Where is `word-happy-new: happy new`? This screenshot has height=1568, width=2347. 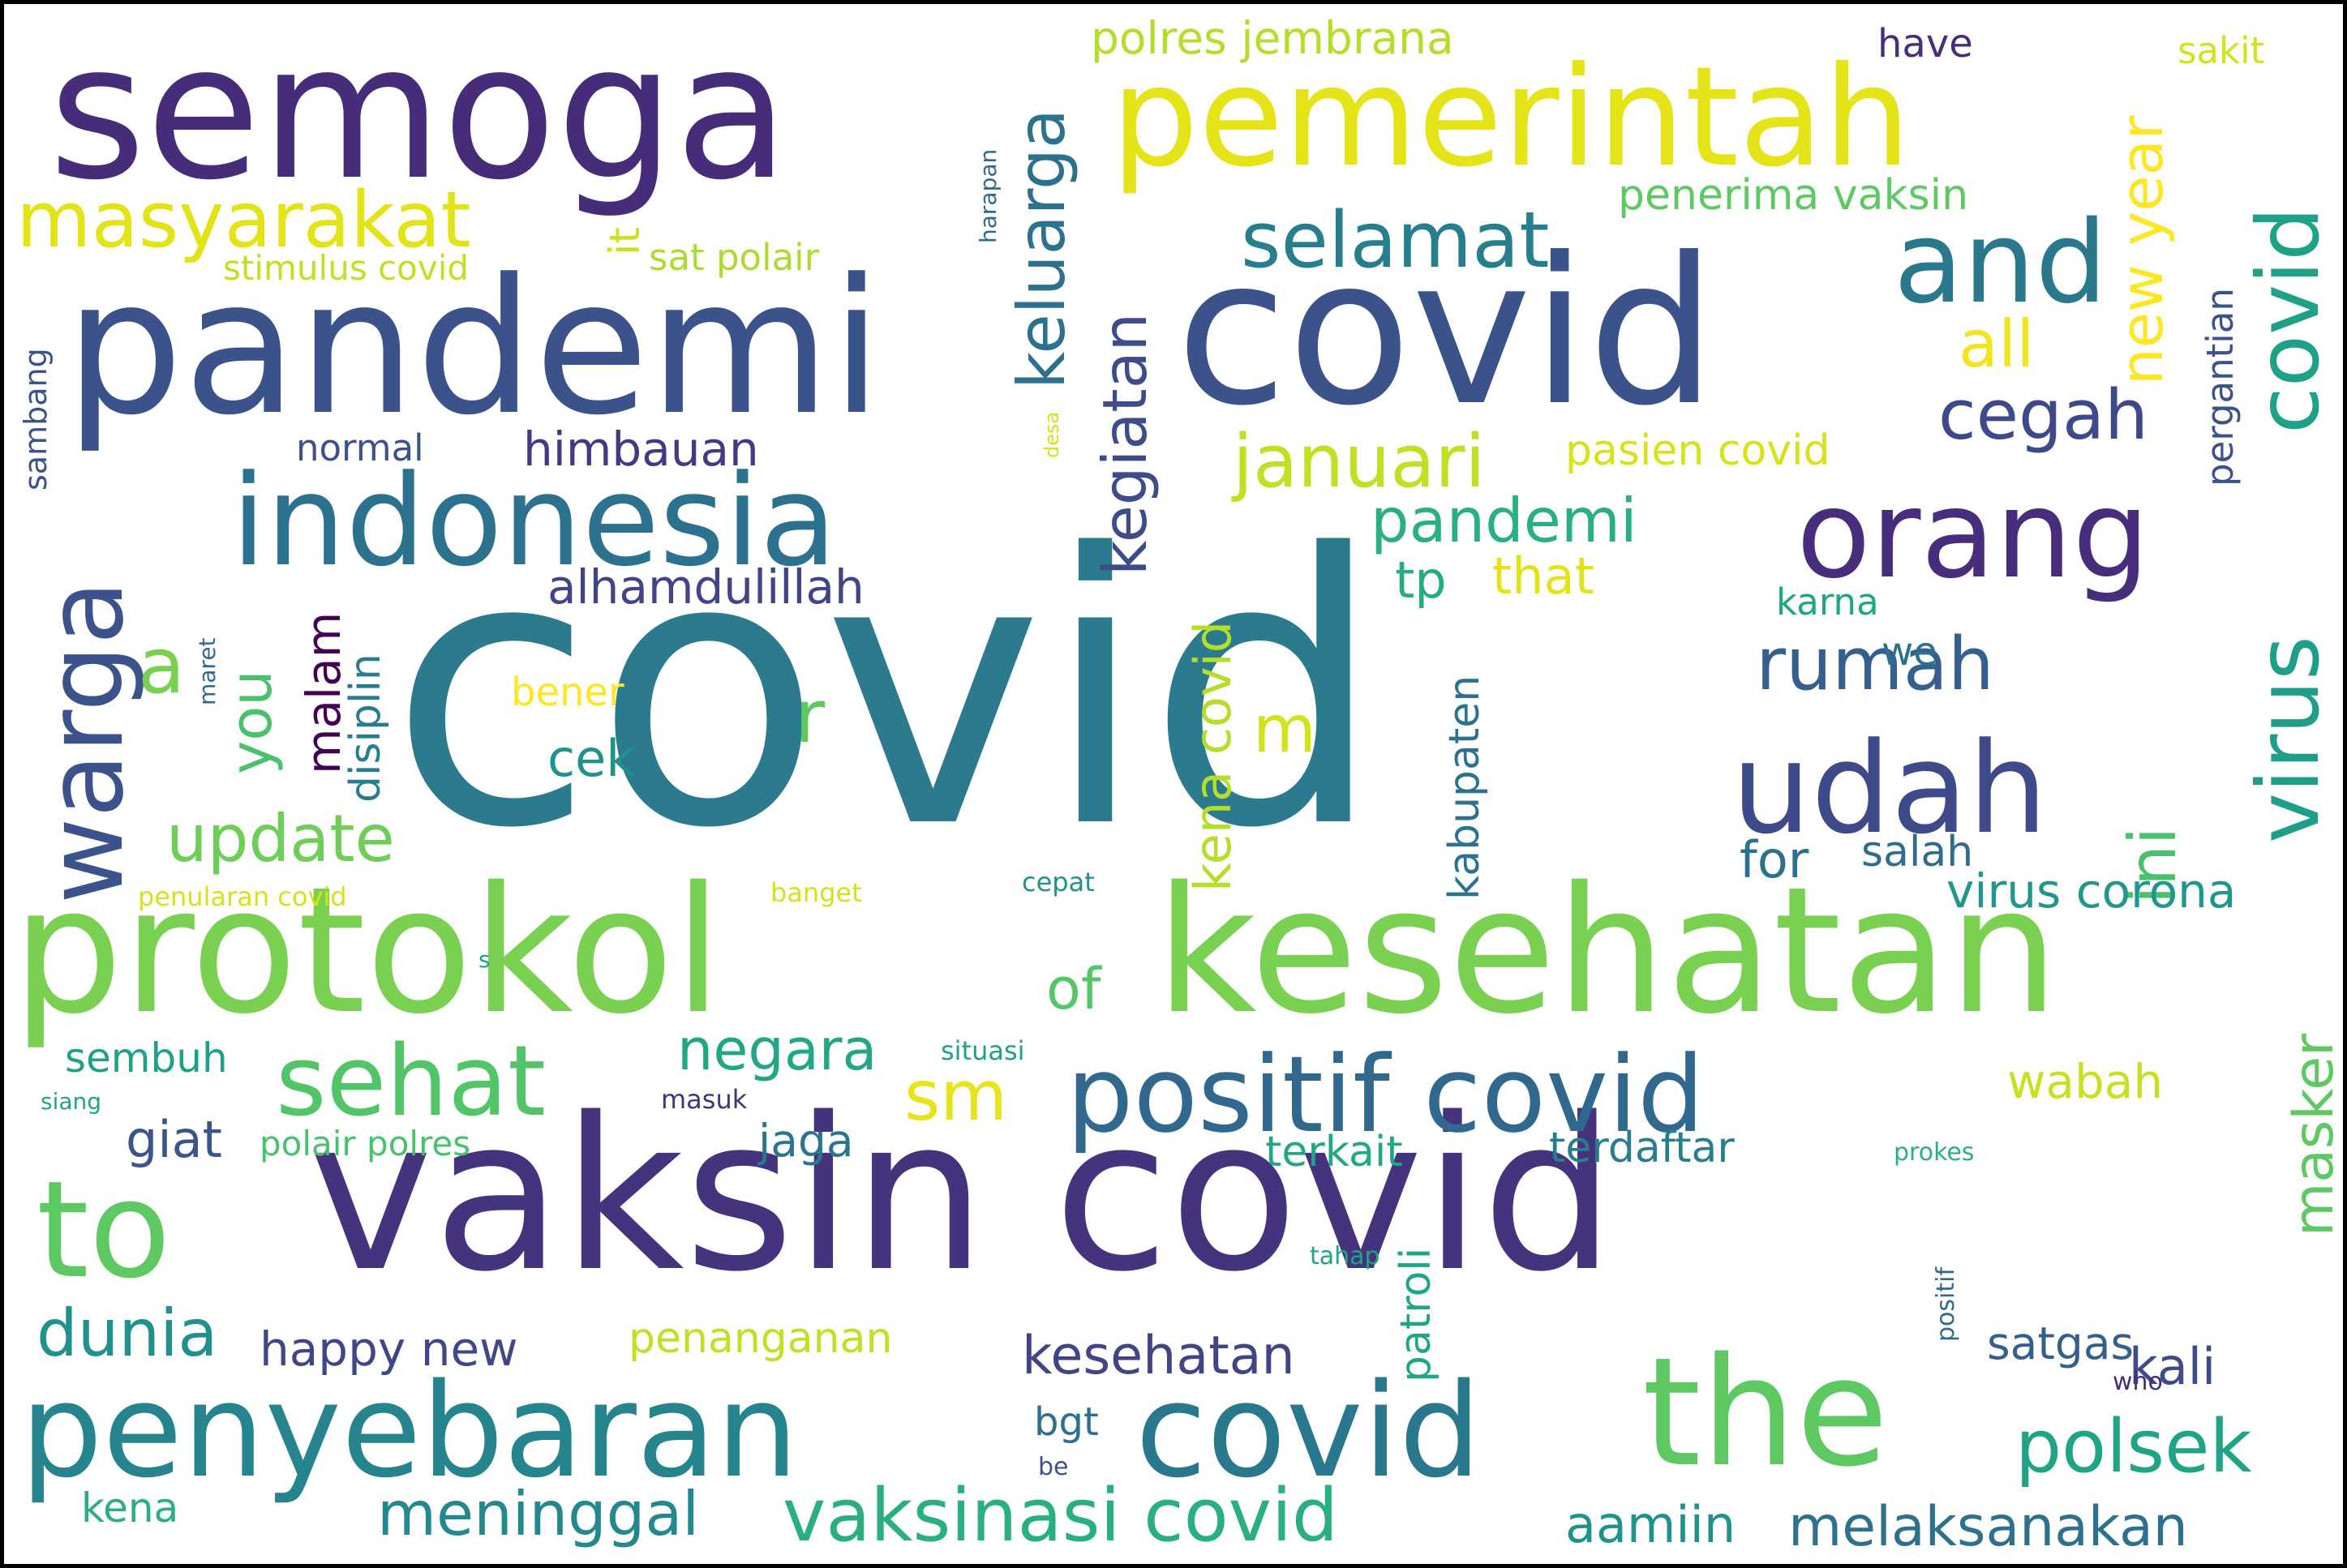
word-happy-new: happy new is located at coordinates (389, 1349).